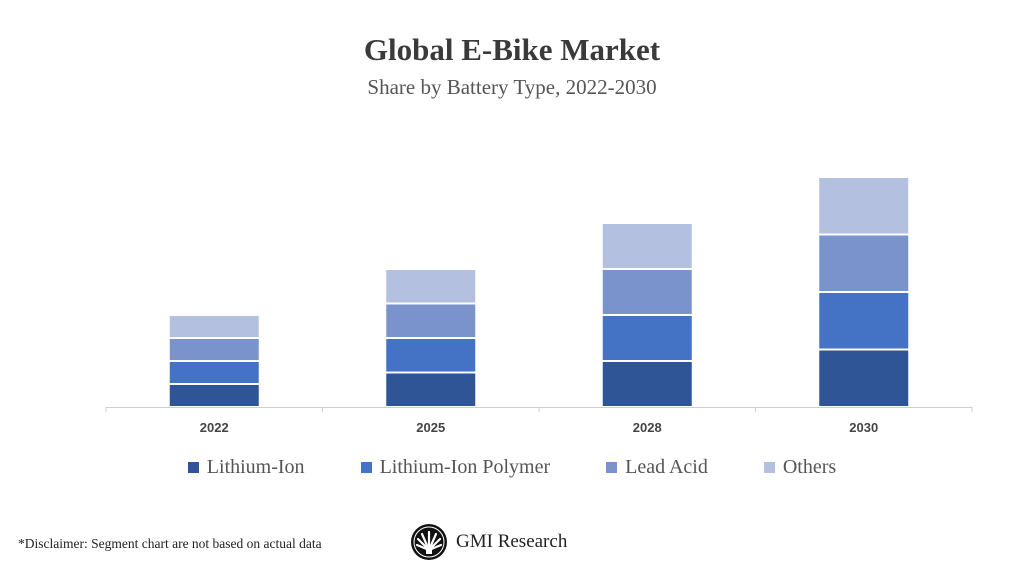 Image resolution: width=1024 pixels, height=576 pixels. What do you see at coordinates (431, 286) in the screenshot?
I see `bar-2025-others` at bounding box center [431, 286].